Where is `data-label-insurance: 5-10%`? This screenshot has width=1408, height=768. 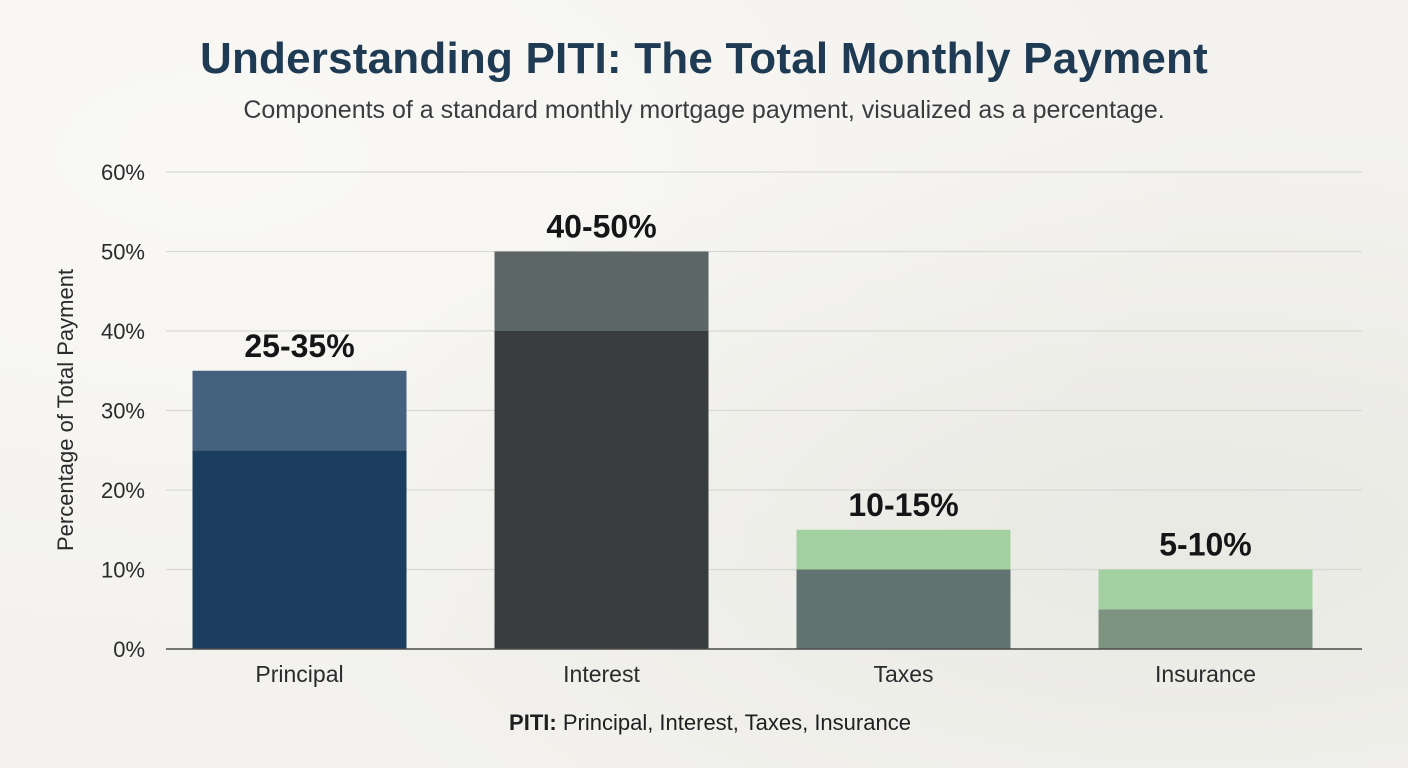
data-label-insurance: 5-10% is located at coordinates (1205, 545).